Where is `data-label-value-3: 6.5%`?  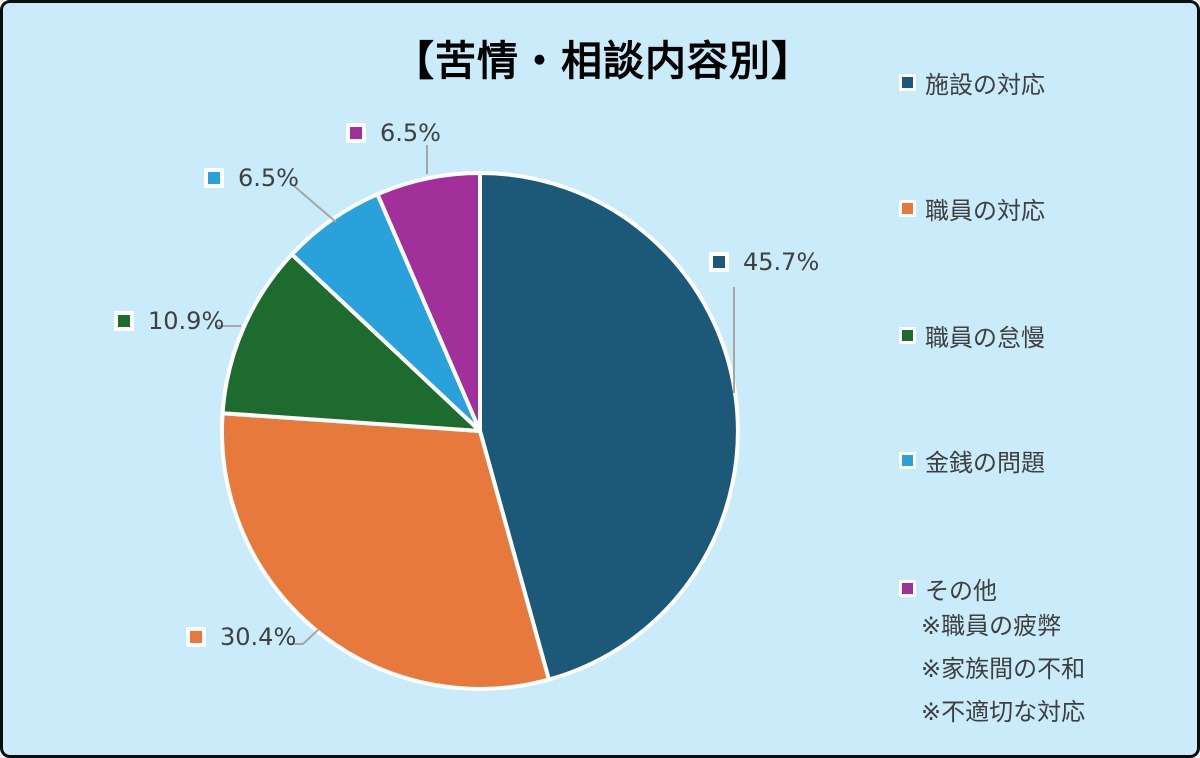 data-label-value-3: 6.5% is located at coordinates (268, 178).